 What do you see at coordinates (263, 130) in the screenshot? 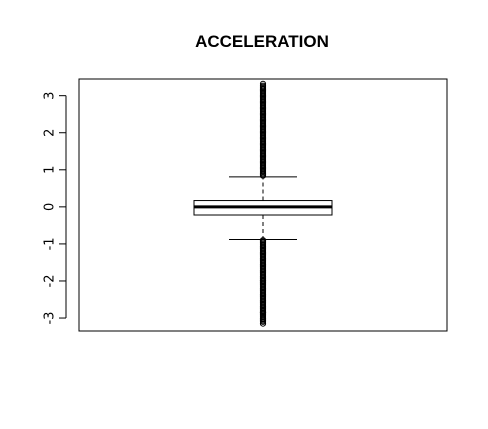
I see `upper-outliers` at bounding box center [263, 130].